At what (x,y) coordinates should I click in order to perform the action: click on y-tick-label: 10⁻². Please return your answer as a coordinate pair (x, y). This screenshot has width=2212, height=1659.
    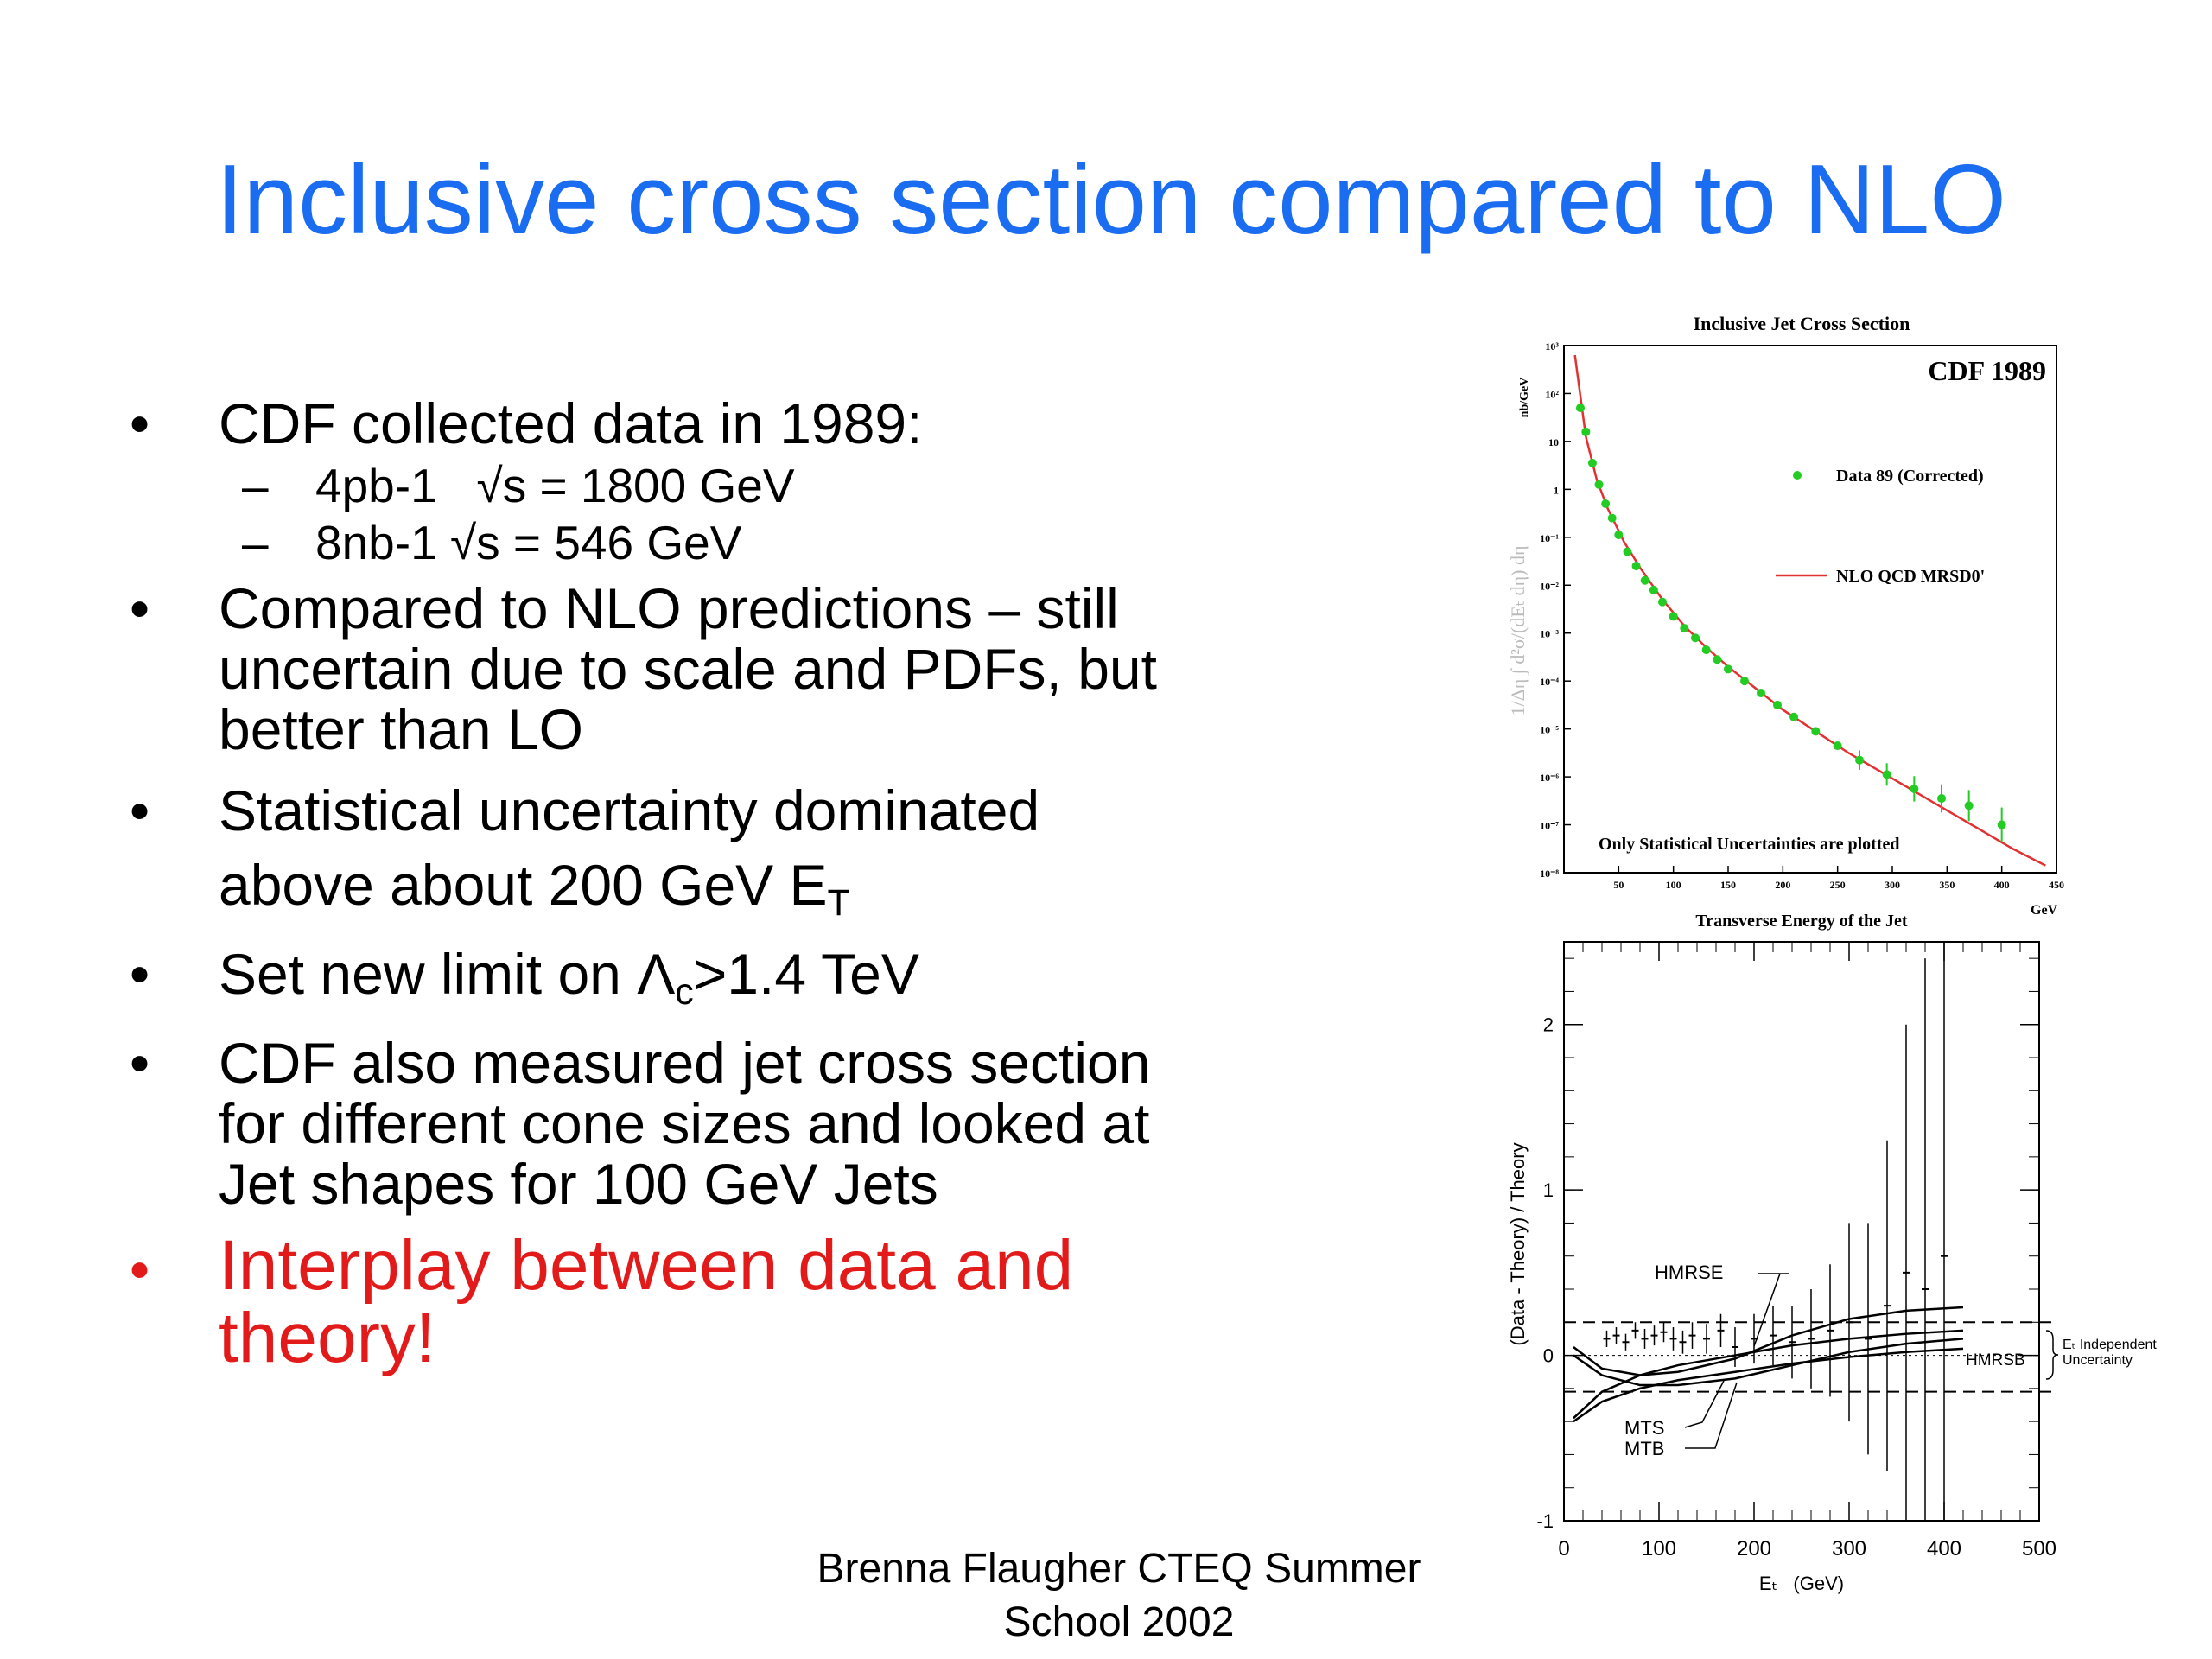
    Looking at the image, I should click on (1549, 586).